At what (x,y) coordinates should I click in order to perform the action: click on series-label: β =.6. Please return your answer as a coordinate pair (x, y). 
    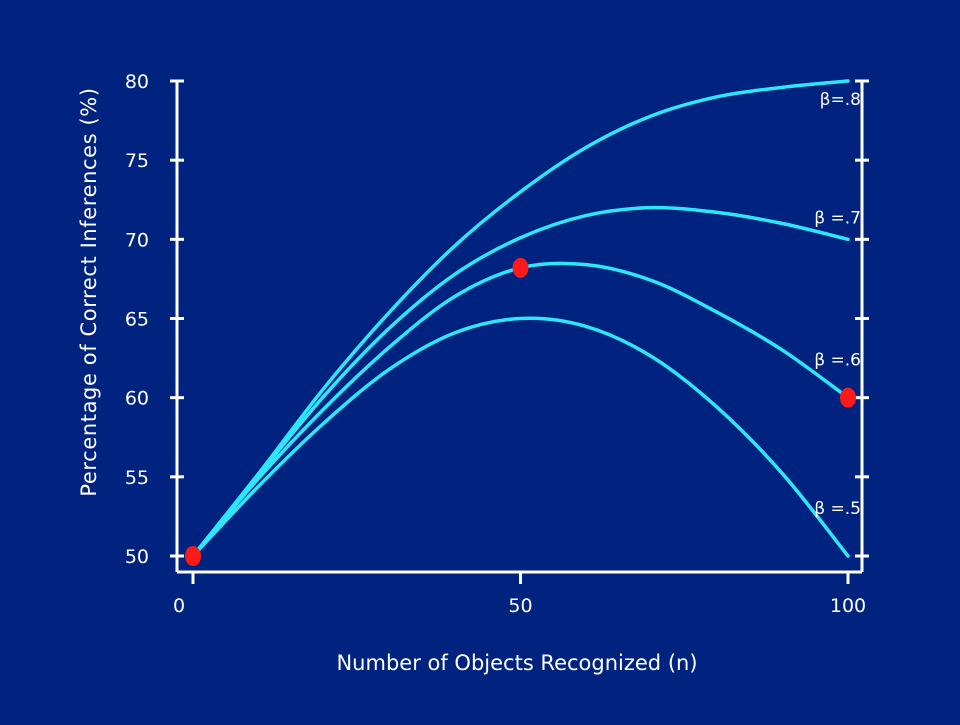
    Looking at the image, I should click on (837, 361).